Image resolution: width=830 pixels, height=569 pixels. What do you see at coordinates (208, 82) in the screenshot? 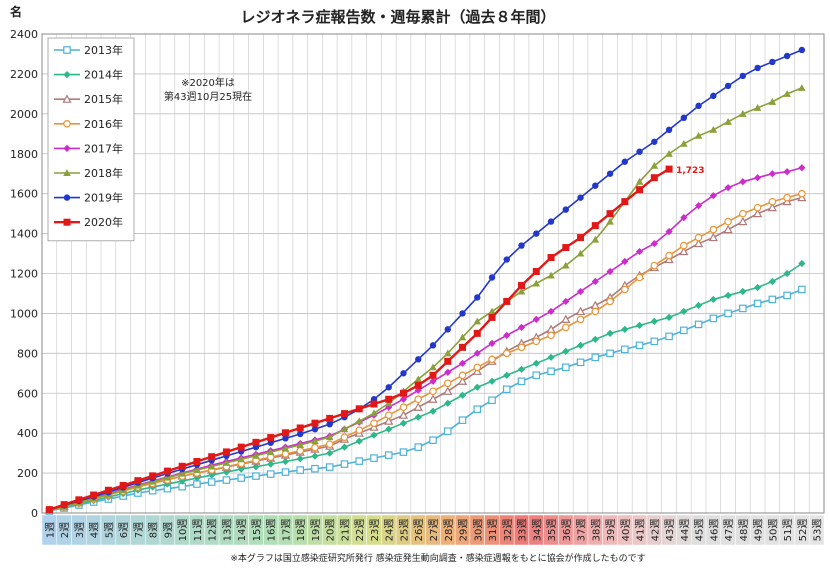
I see `annotation-text: ※2020年は` at bounding box center [208, 82].